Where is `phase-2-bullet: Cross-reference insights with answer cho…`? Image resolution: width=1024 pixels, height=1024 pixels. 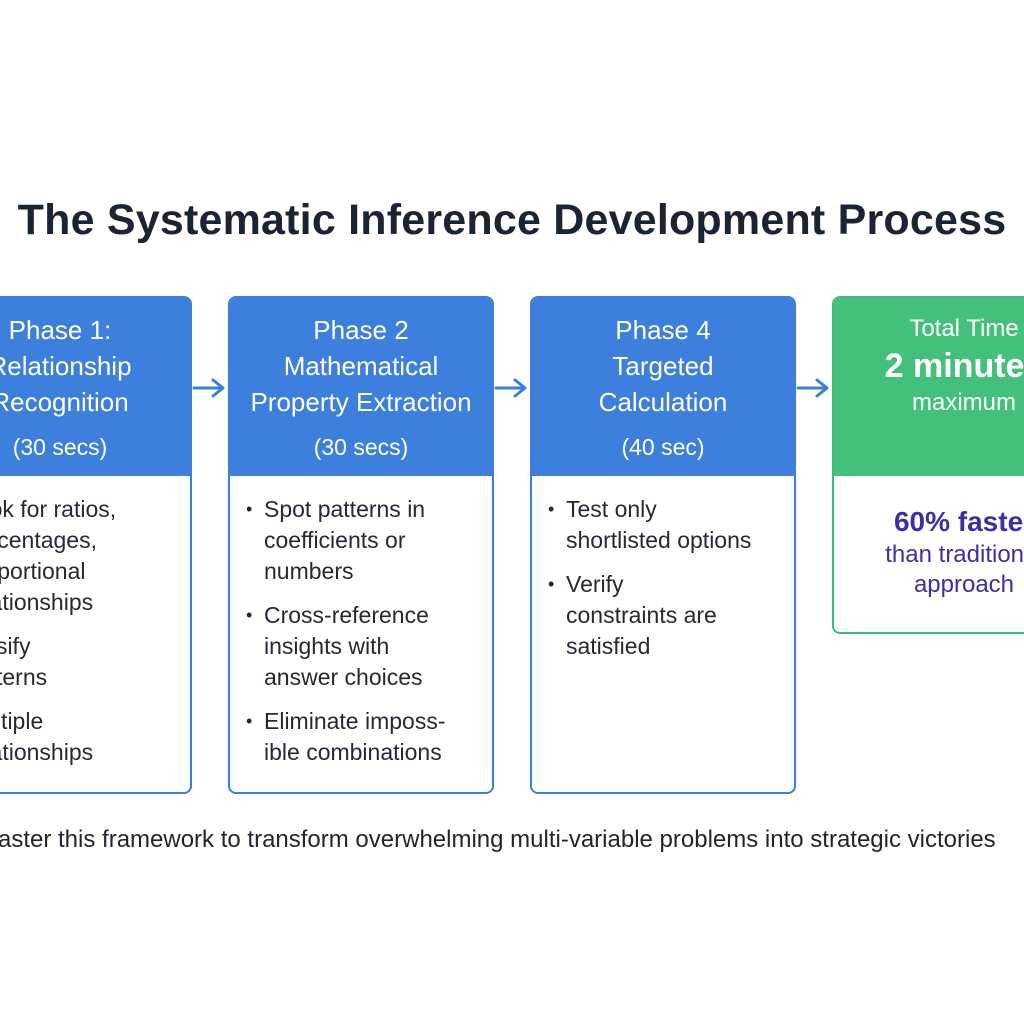 phase-2-bullet: Cross-reference insights with answer cho… is located at coordinates (362, 646).